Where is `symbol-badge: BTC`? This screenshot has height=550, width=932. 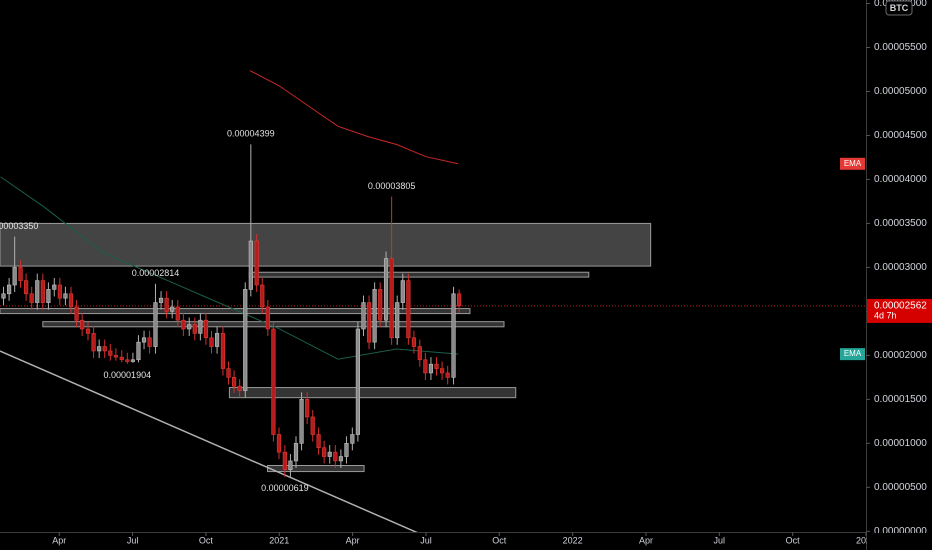 symbol-badge: BTC is located at coordinates (899, 8).